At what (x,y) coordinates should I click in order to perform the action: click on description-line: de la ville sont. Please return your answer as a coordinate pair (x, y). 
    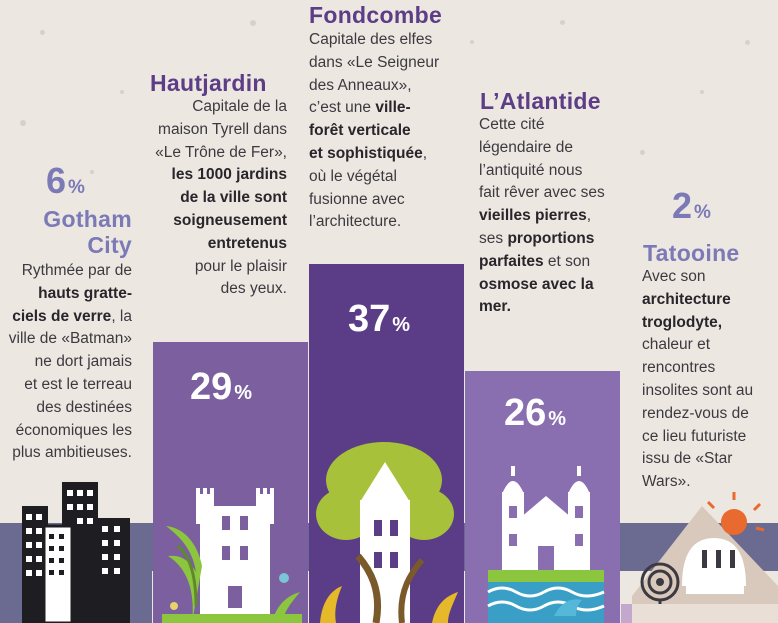
    Looking at the image, I should click on (233, 198).